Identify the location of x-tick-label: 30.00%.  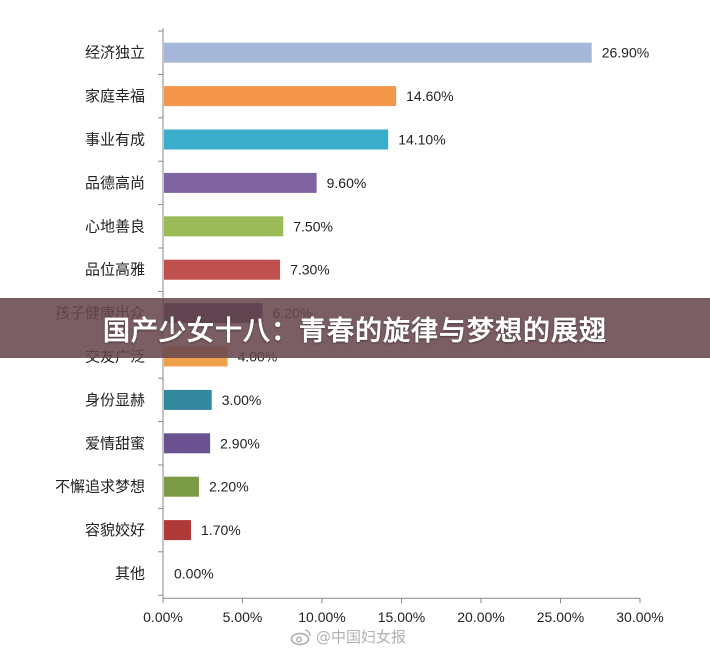
(639, 617).